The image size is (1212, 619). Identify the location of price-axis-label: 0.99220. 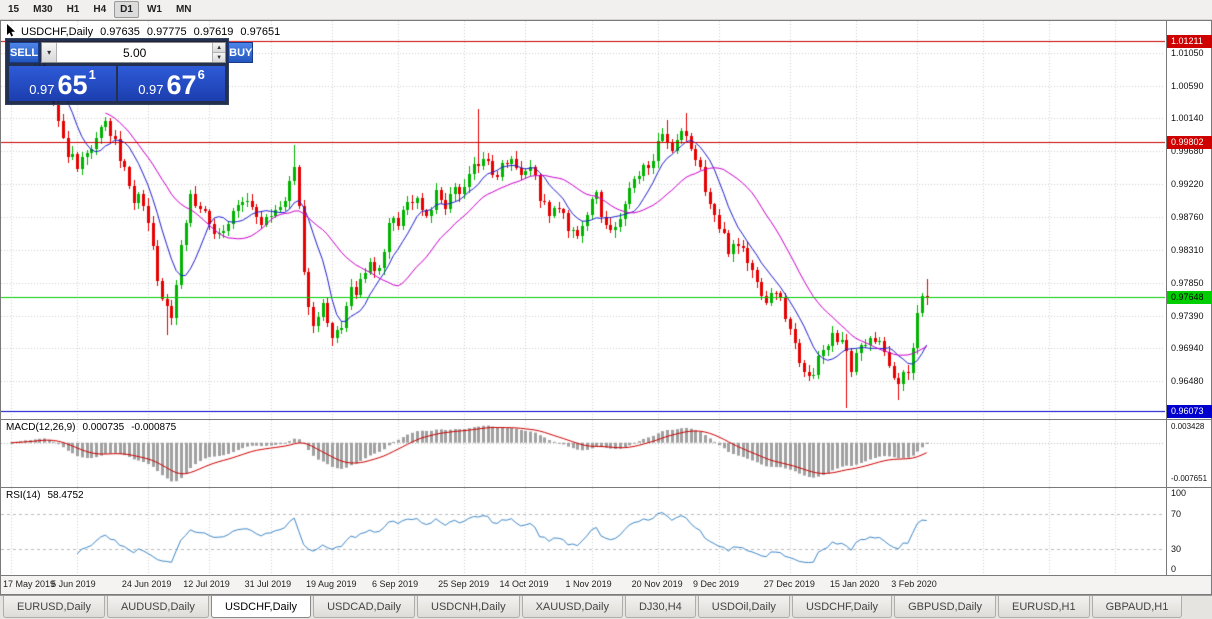
(1187, 184).